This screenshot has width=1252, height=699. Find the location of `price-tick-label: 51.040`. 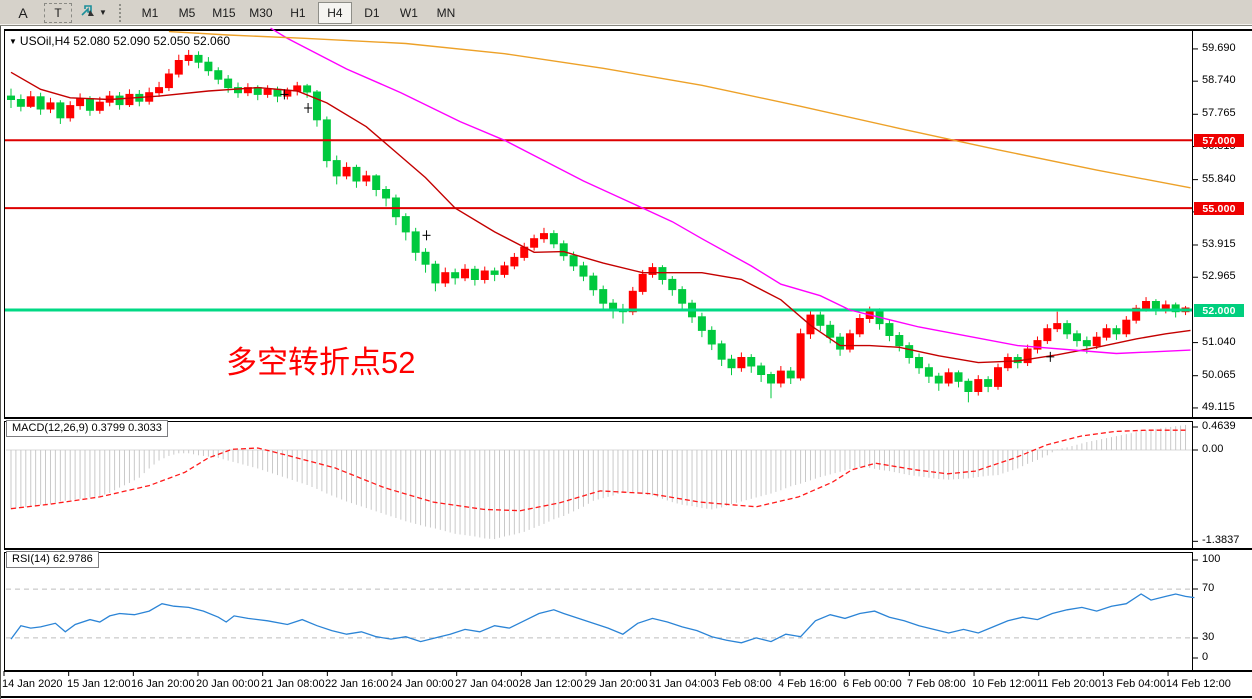

price-tick-label: 51.040 is located at coordinates (1219, 342).